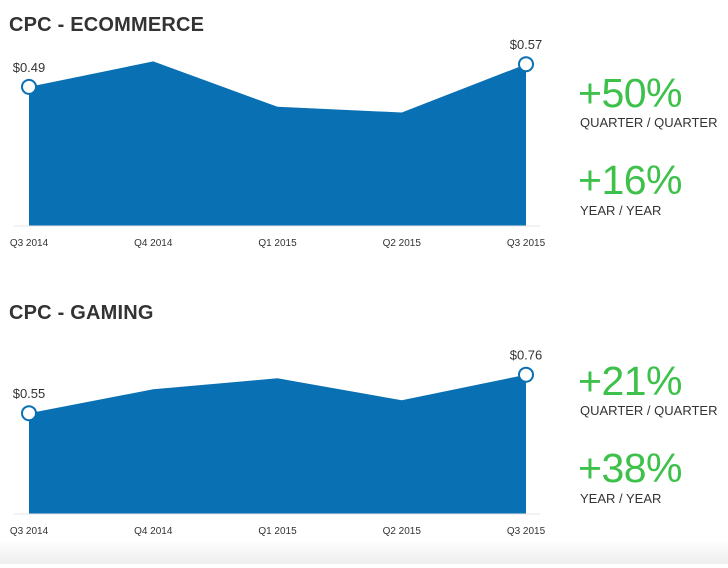  What do you see at coordinates (649, 410) in the screenshot?
I see `gaming-qoq-label: QUARTER / QUARTER` at bounding box center [649, 410].